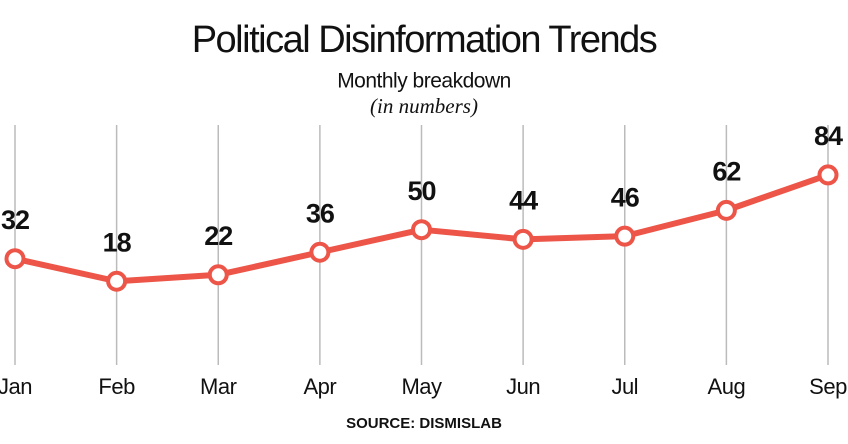 This screenshot has width=848, height=444. What do you see at coordinates (218, 386) in the screenshot?
I see `x-tick-label: Mar` at bounding box center [218, 386].